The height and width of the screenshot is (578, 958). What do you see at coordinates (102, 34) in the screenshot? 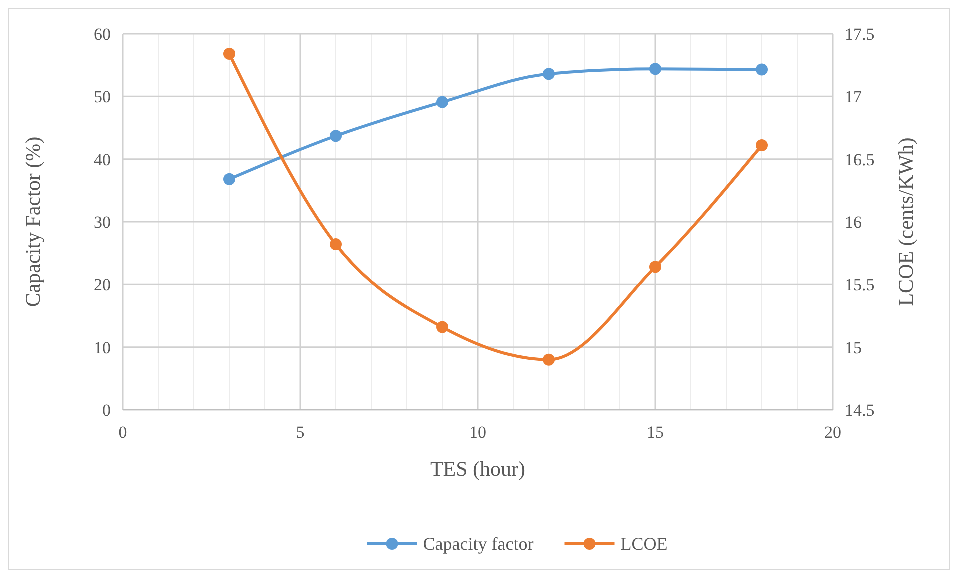
I see `y-tick-label: 60` at bounding box center [102, 34].